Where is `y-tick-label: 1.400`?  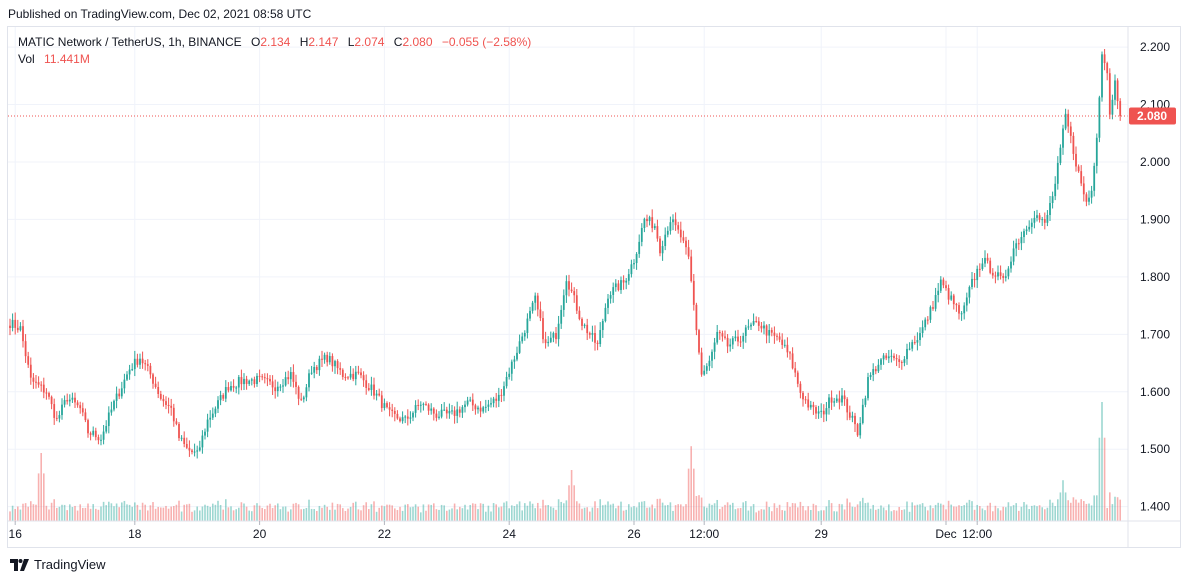
y-tick-label: 1.400 is located at coordinates (1155, 507).